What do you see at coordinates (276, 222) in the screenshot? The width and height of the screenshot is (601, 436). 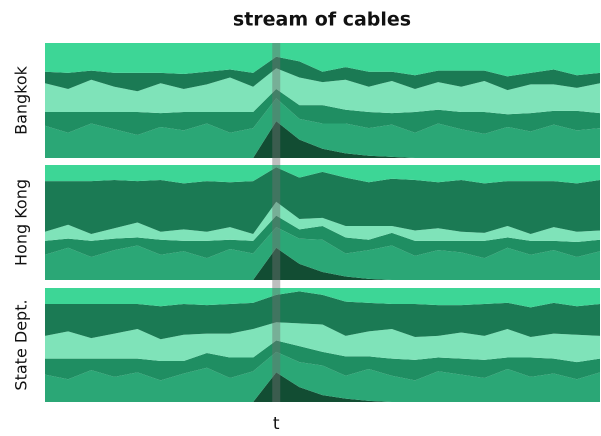 I see `highlight-band` at bounding box center [276, 222].